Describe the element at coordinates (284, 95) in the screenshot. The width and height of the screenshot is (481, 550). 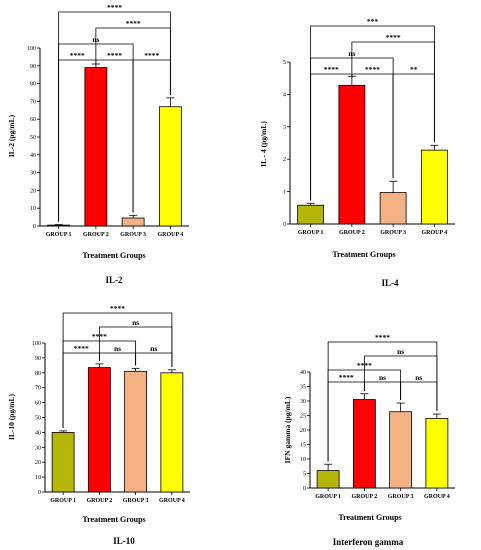
I see `y-tick-label: 4` at that location.